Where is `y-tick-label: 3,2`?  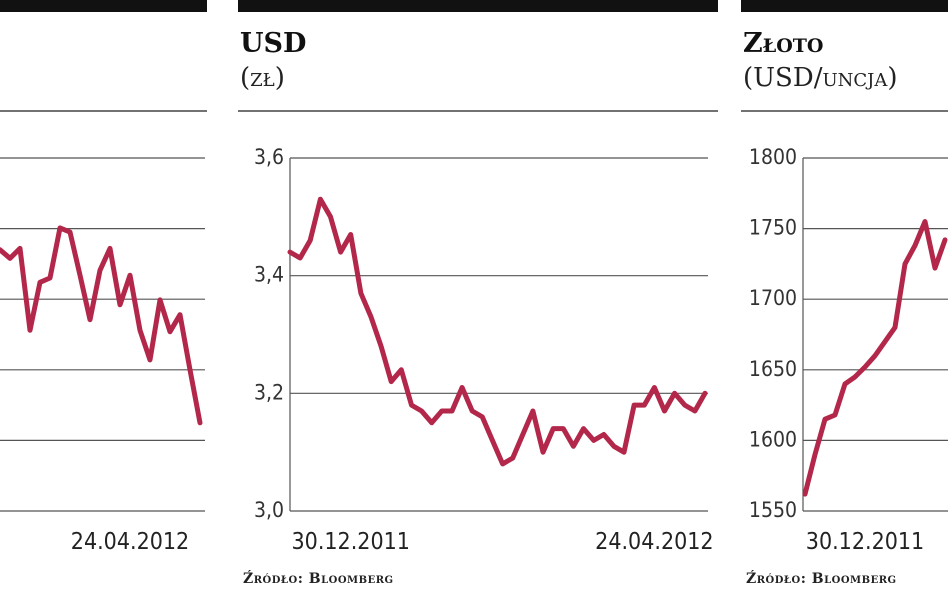 y-tick-label: 3,2 is located at coordinates (269, 392).